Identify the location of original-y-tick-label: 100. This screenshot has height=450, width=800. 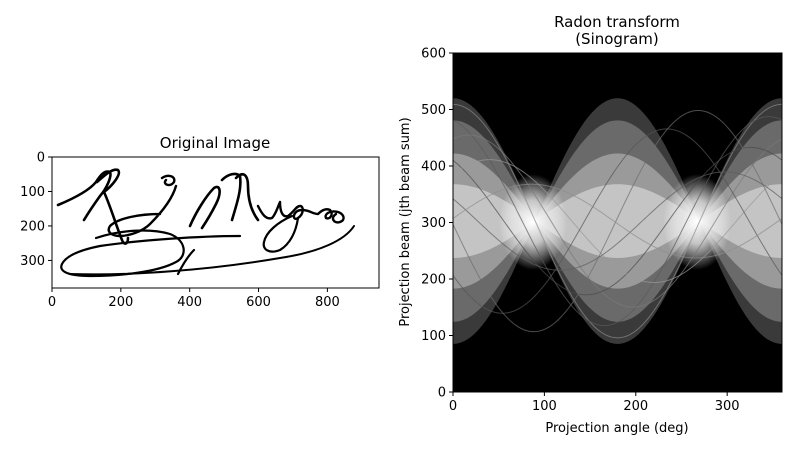
(32, 192).